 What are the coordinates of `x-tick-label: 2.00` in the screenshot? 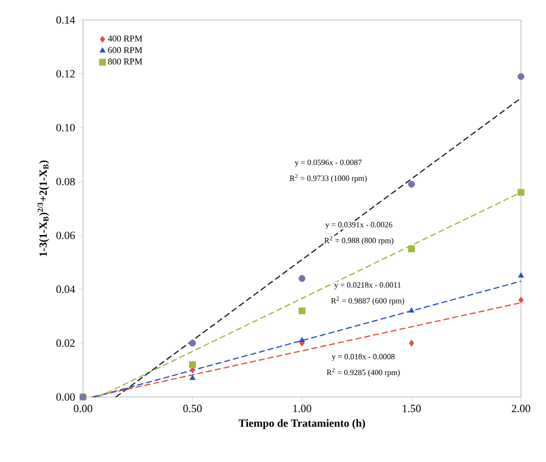 It's located at (521, 408).